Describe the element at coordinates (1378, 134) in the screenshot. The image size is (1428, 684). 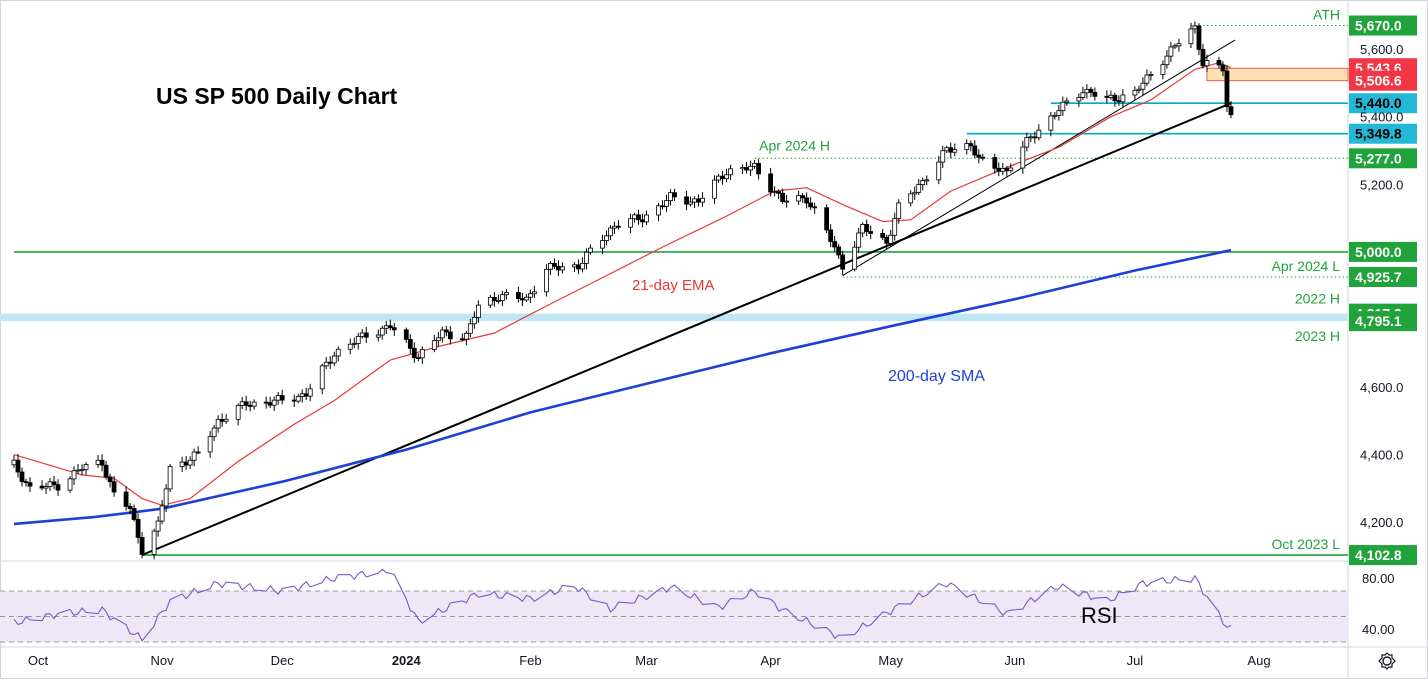
I see `support-5349-value: 5,349.8` at that location.